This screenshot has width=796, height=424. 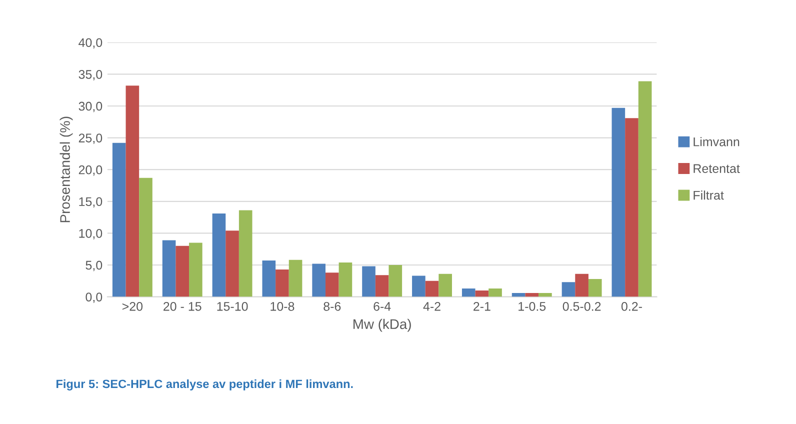 What do you see at coordinates (532, 306) in the screenshot?
I see `x-tick-label: 1-0.5` at bounding box center [532, 306].